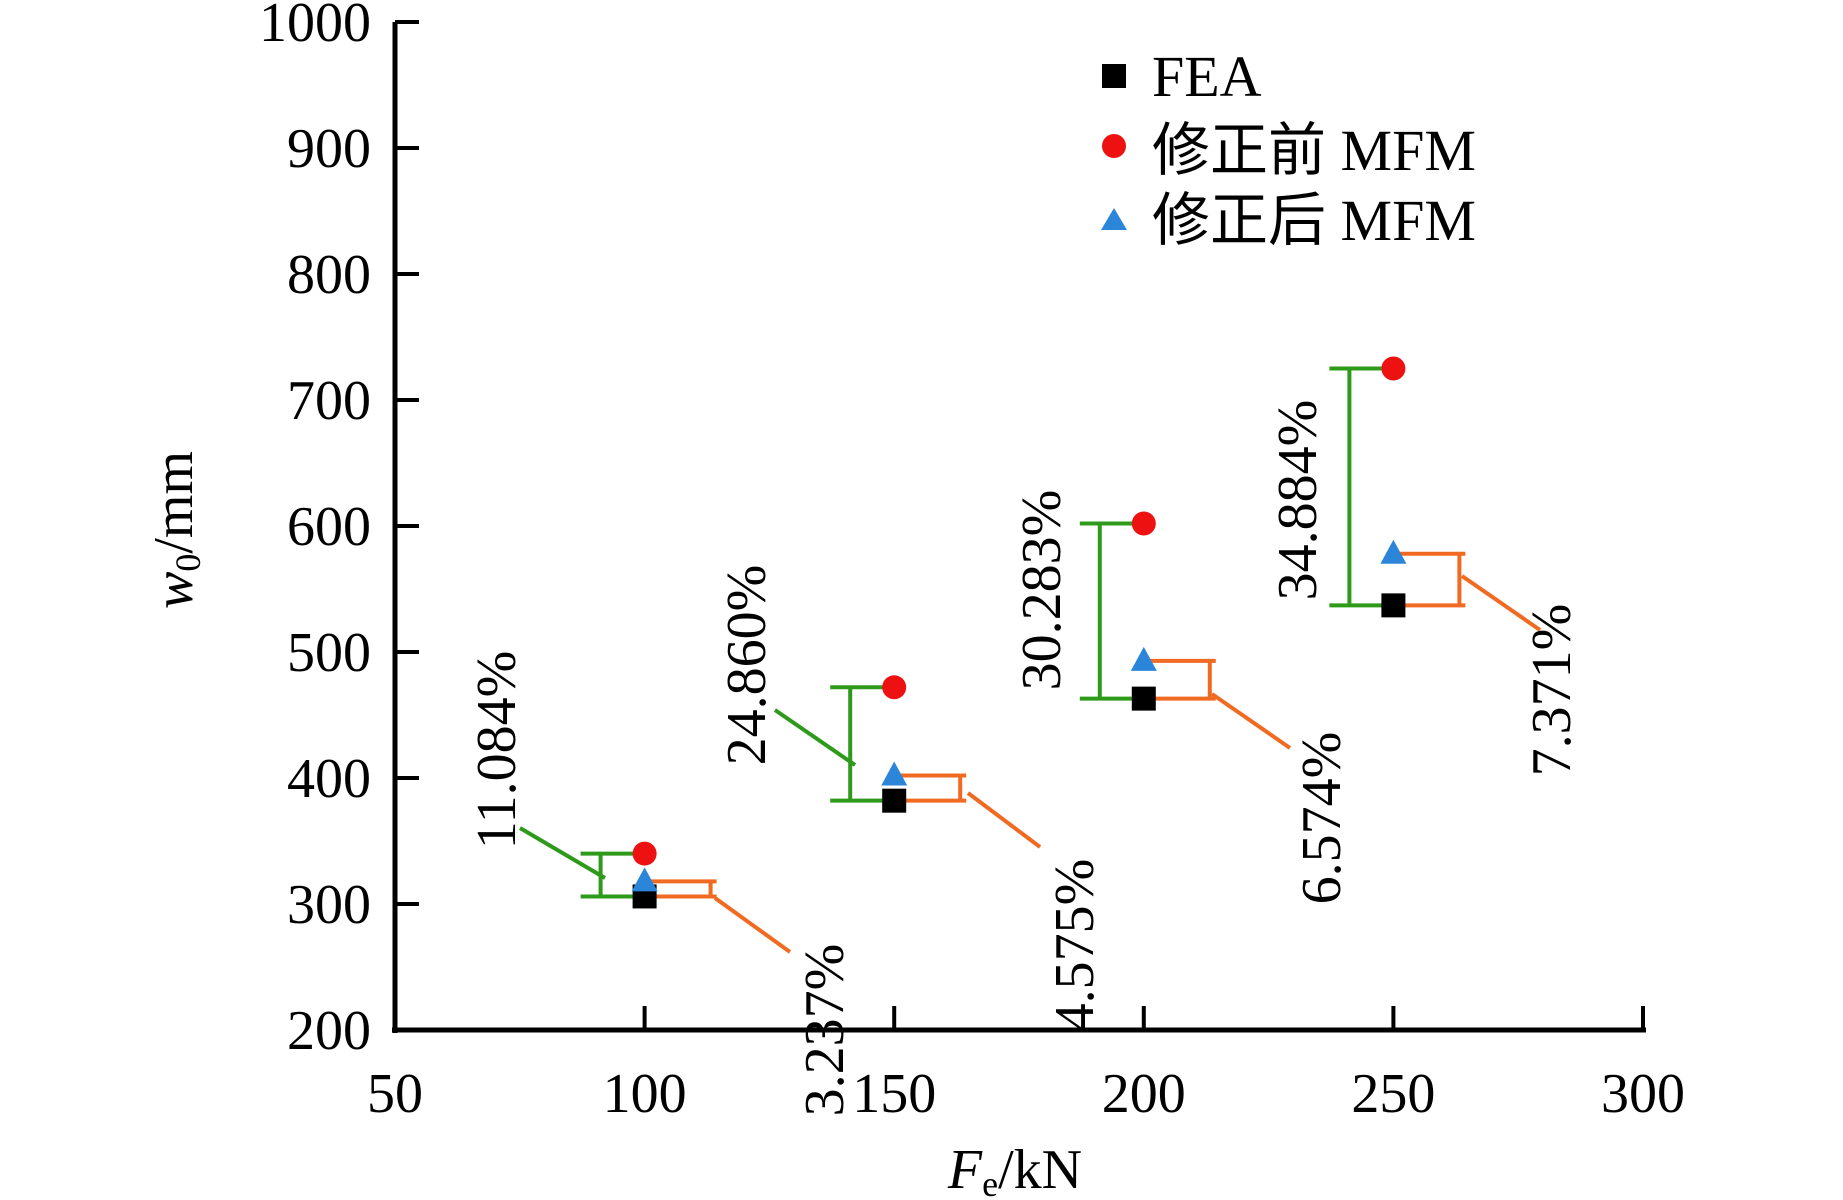  Describe the element at coordinates (329, 275) in the screenshot. I see `y-tick-label: 800` at that location.